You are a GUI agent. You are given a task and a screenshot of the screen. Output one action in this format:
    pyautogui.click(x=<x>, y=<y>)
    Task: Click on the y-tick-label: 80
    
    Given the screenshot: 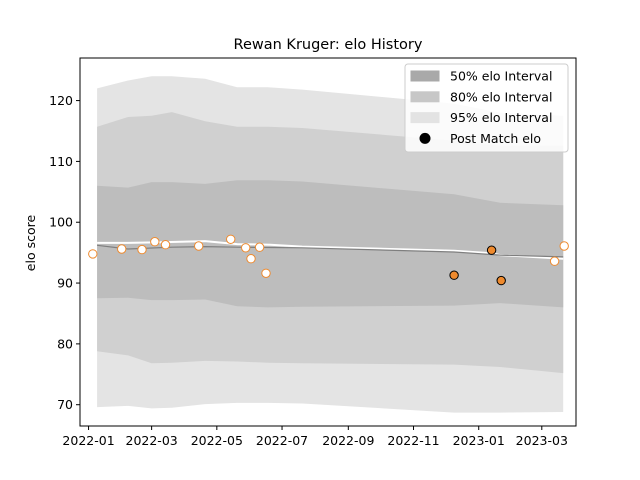 What is the action you would take?
    pyautogui.click(x=65, y=343)
    